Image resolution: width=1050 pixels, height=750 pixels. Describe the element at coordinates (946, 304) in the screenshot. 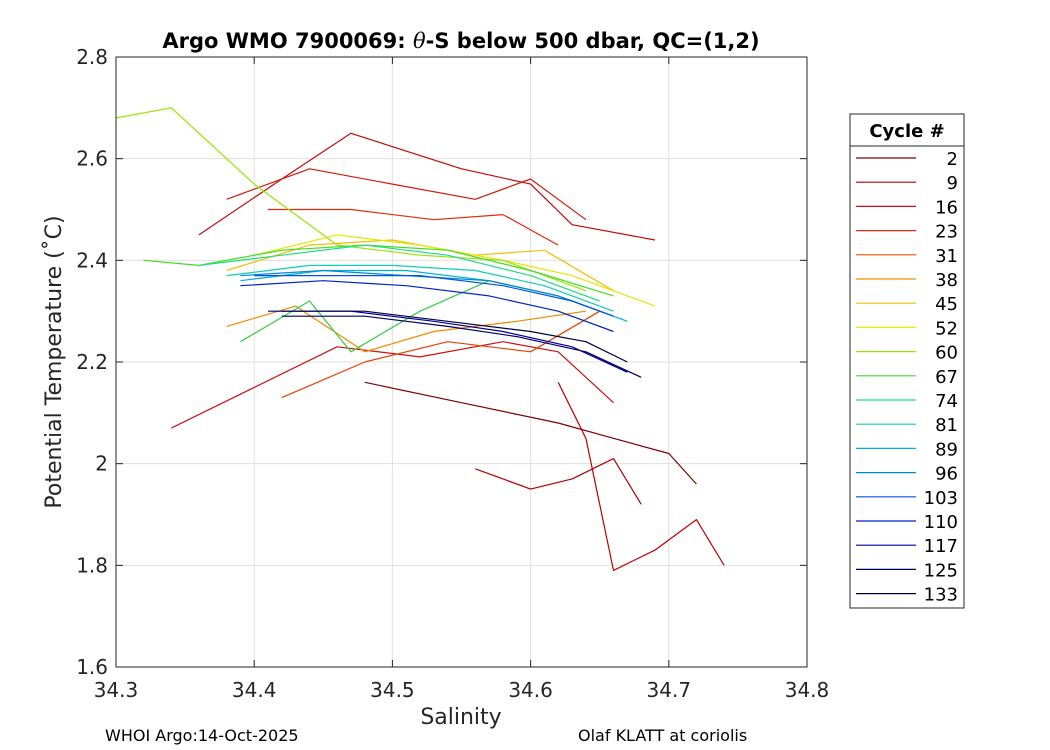

I see `legend-label: 45` at that location.